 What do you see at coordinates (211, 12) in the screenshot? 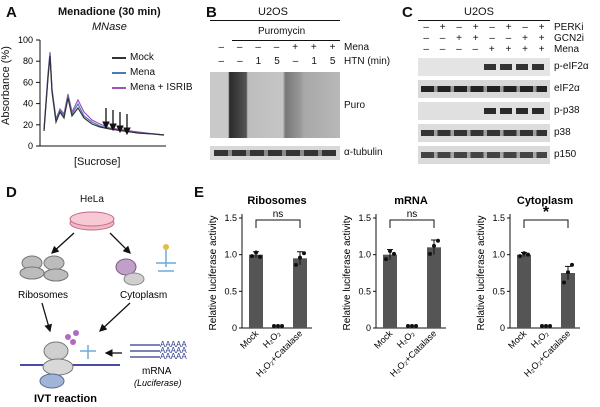
I see `panel-b-letter: B` at bounding box center [211, 12].